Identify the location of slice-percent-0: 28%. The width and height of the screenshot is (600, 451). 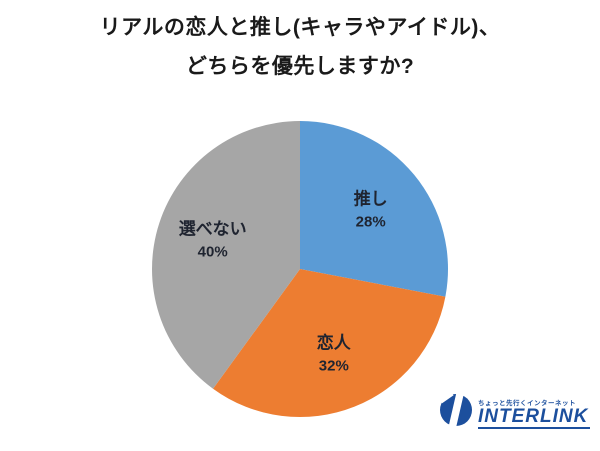
(371, 222).